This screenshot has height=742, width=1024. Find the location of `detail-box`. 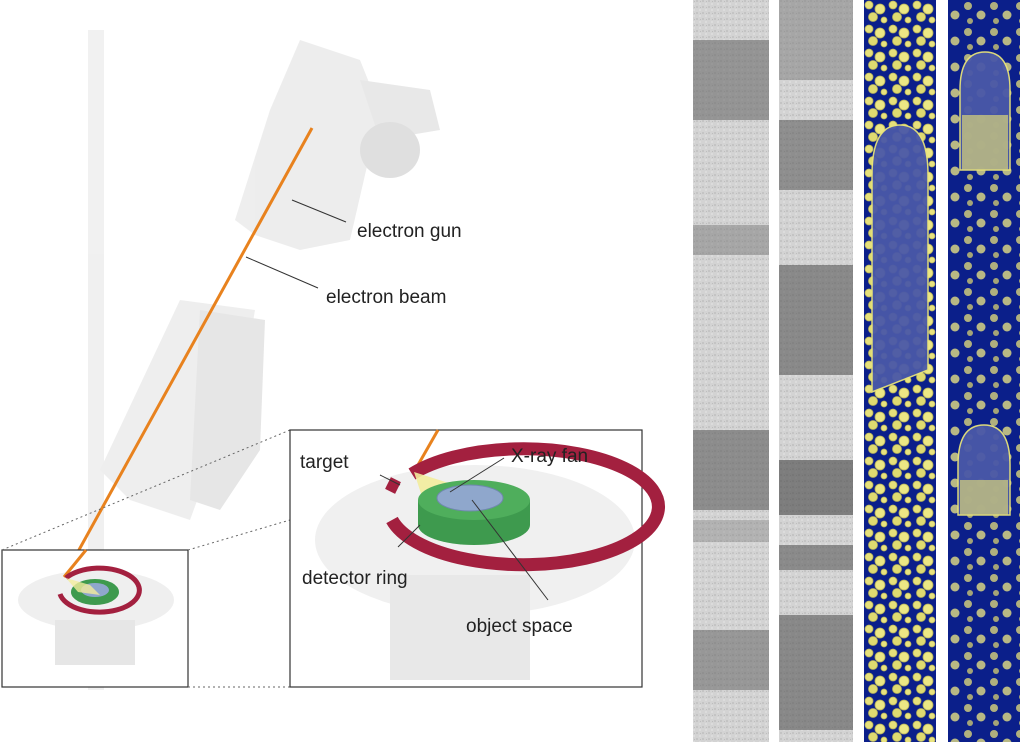

detail-box is located at coordinates (477, 558).